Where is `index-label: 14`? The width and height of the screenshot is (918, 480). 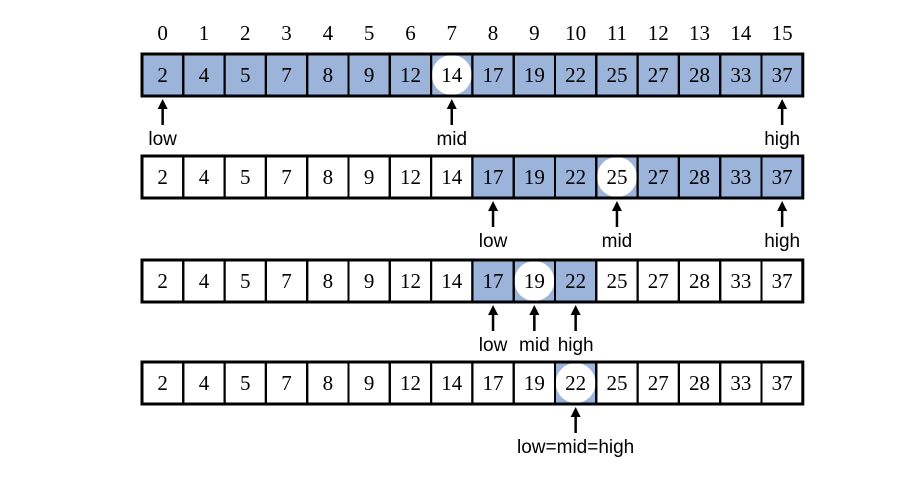
index-label: 14 is located at coordinates (741, 33).